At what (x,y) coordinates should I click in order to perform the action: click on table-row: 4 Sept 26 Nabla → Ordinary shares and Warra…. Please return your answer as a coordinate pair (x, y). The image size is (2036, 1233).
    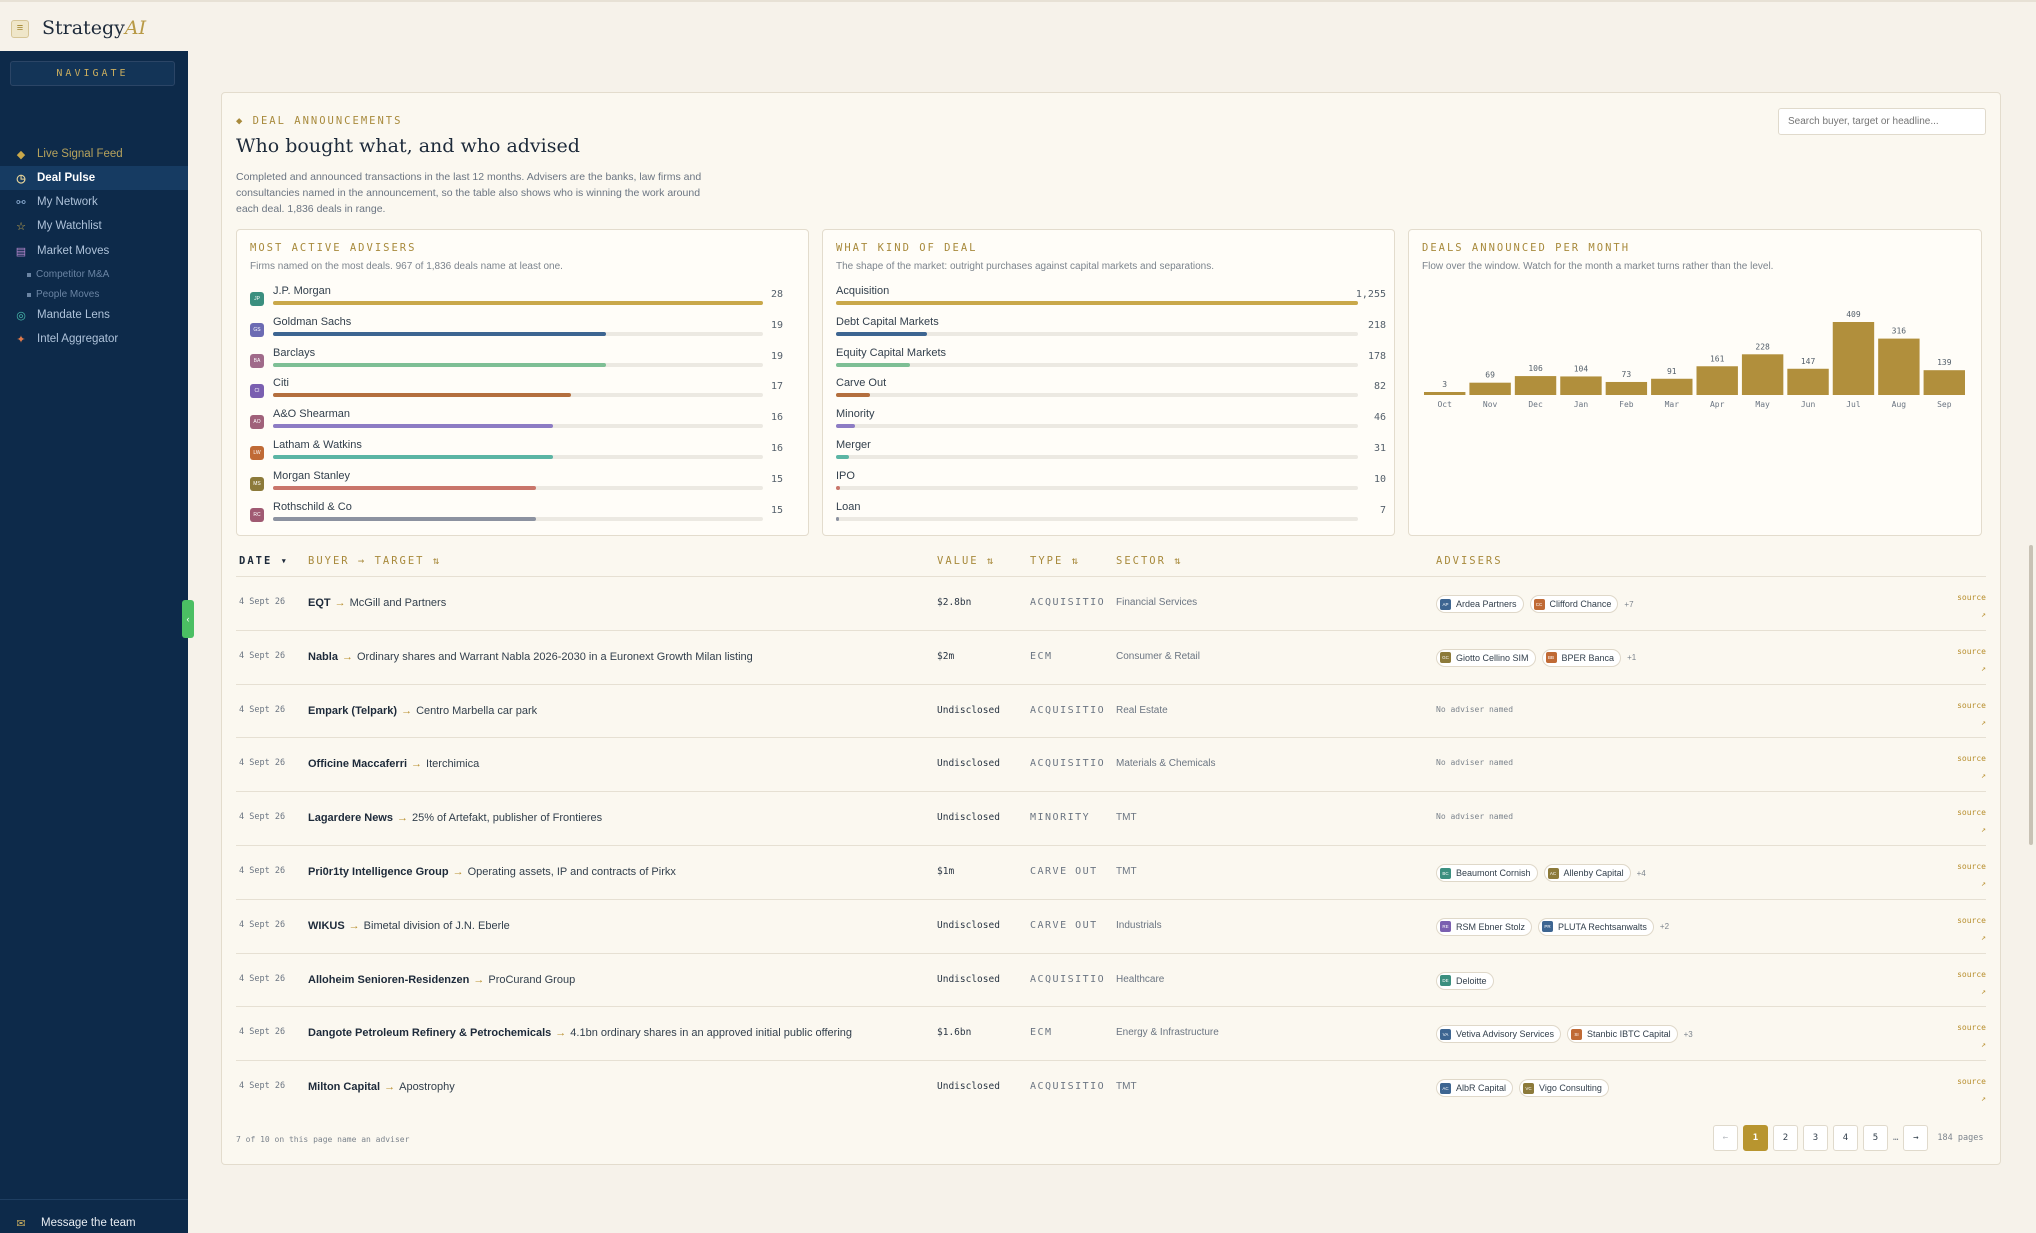
    Looking at the image, I should click on (1111, 656).